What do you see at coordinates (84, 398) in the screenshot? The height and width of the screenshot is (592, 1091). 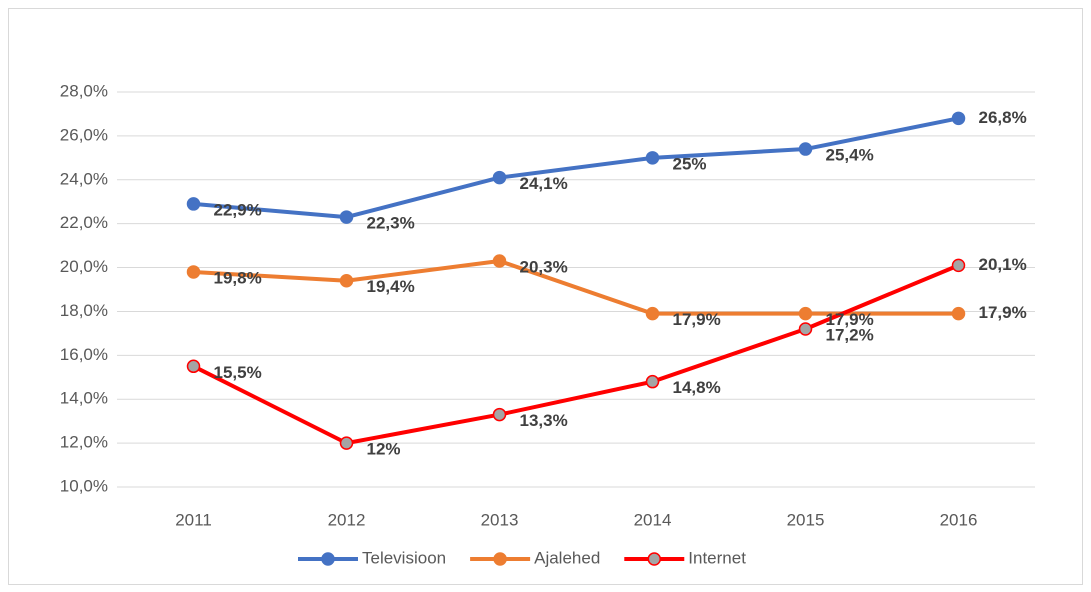 I see `y-tick-label: 14,0%` at bounding box center [84, 398].